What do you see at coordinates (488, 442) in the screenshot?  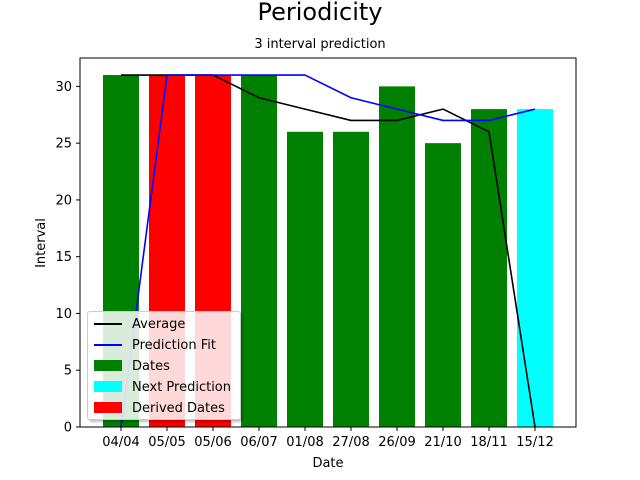 I see `x-tick-label: 18/11` at bounding box center [488, 442].